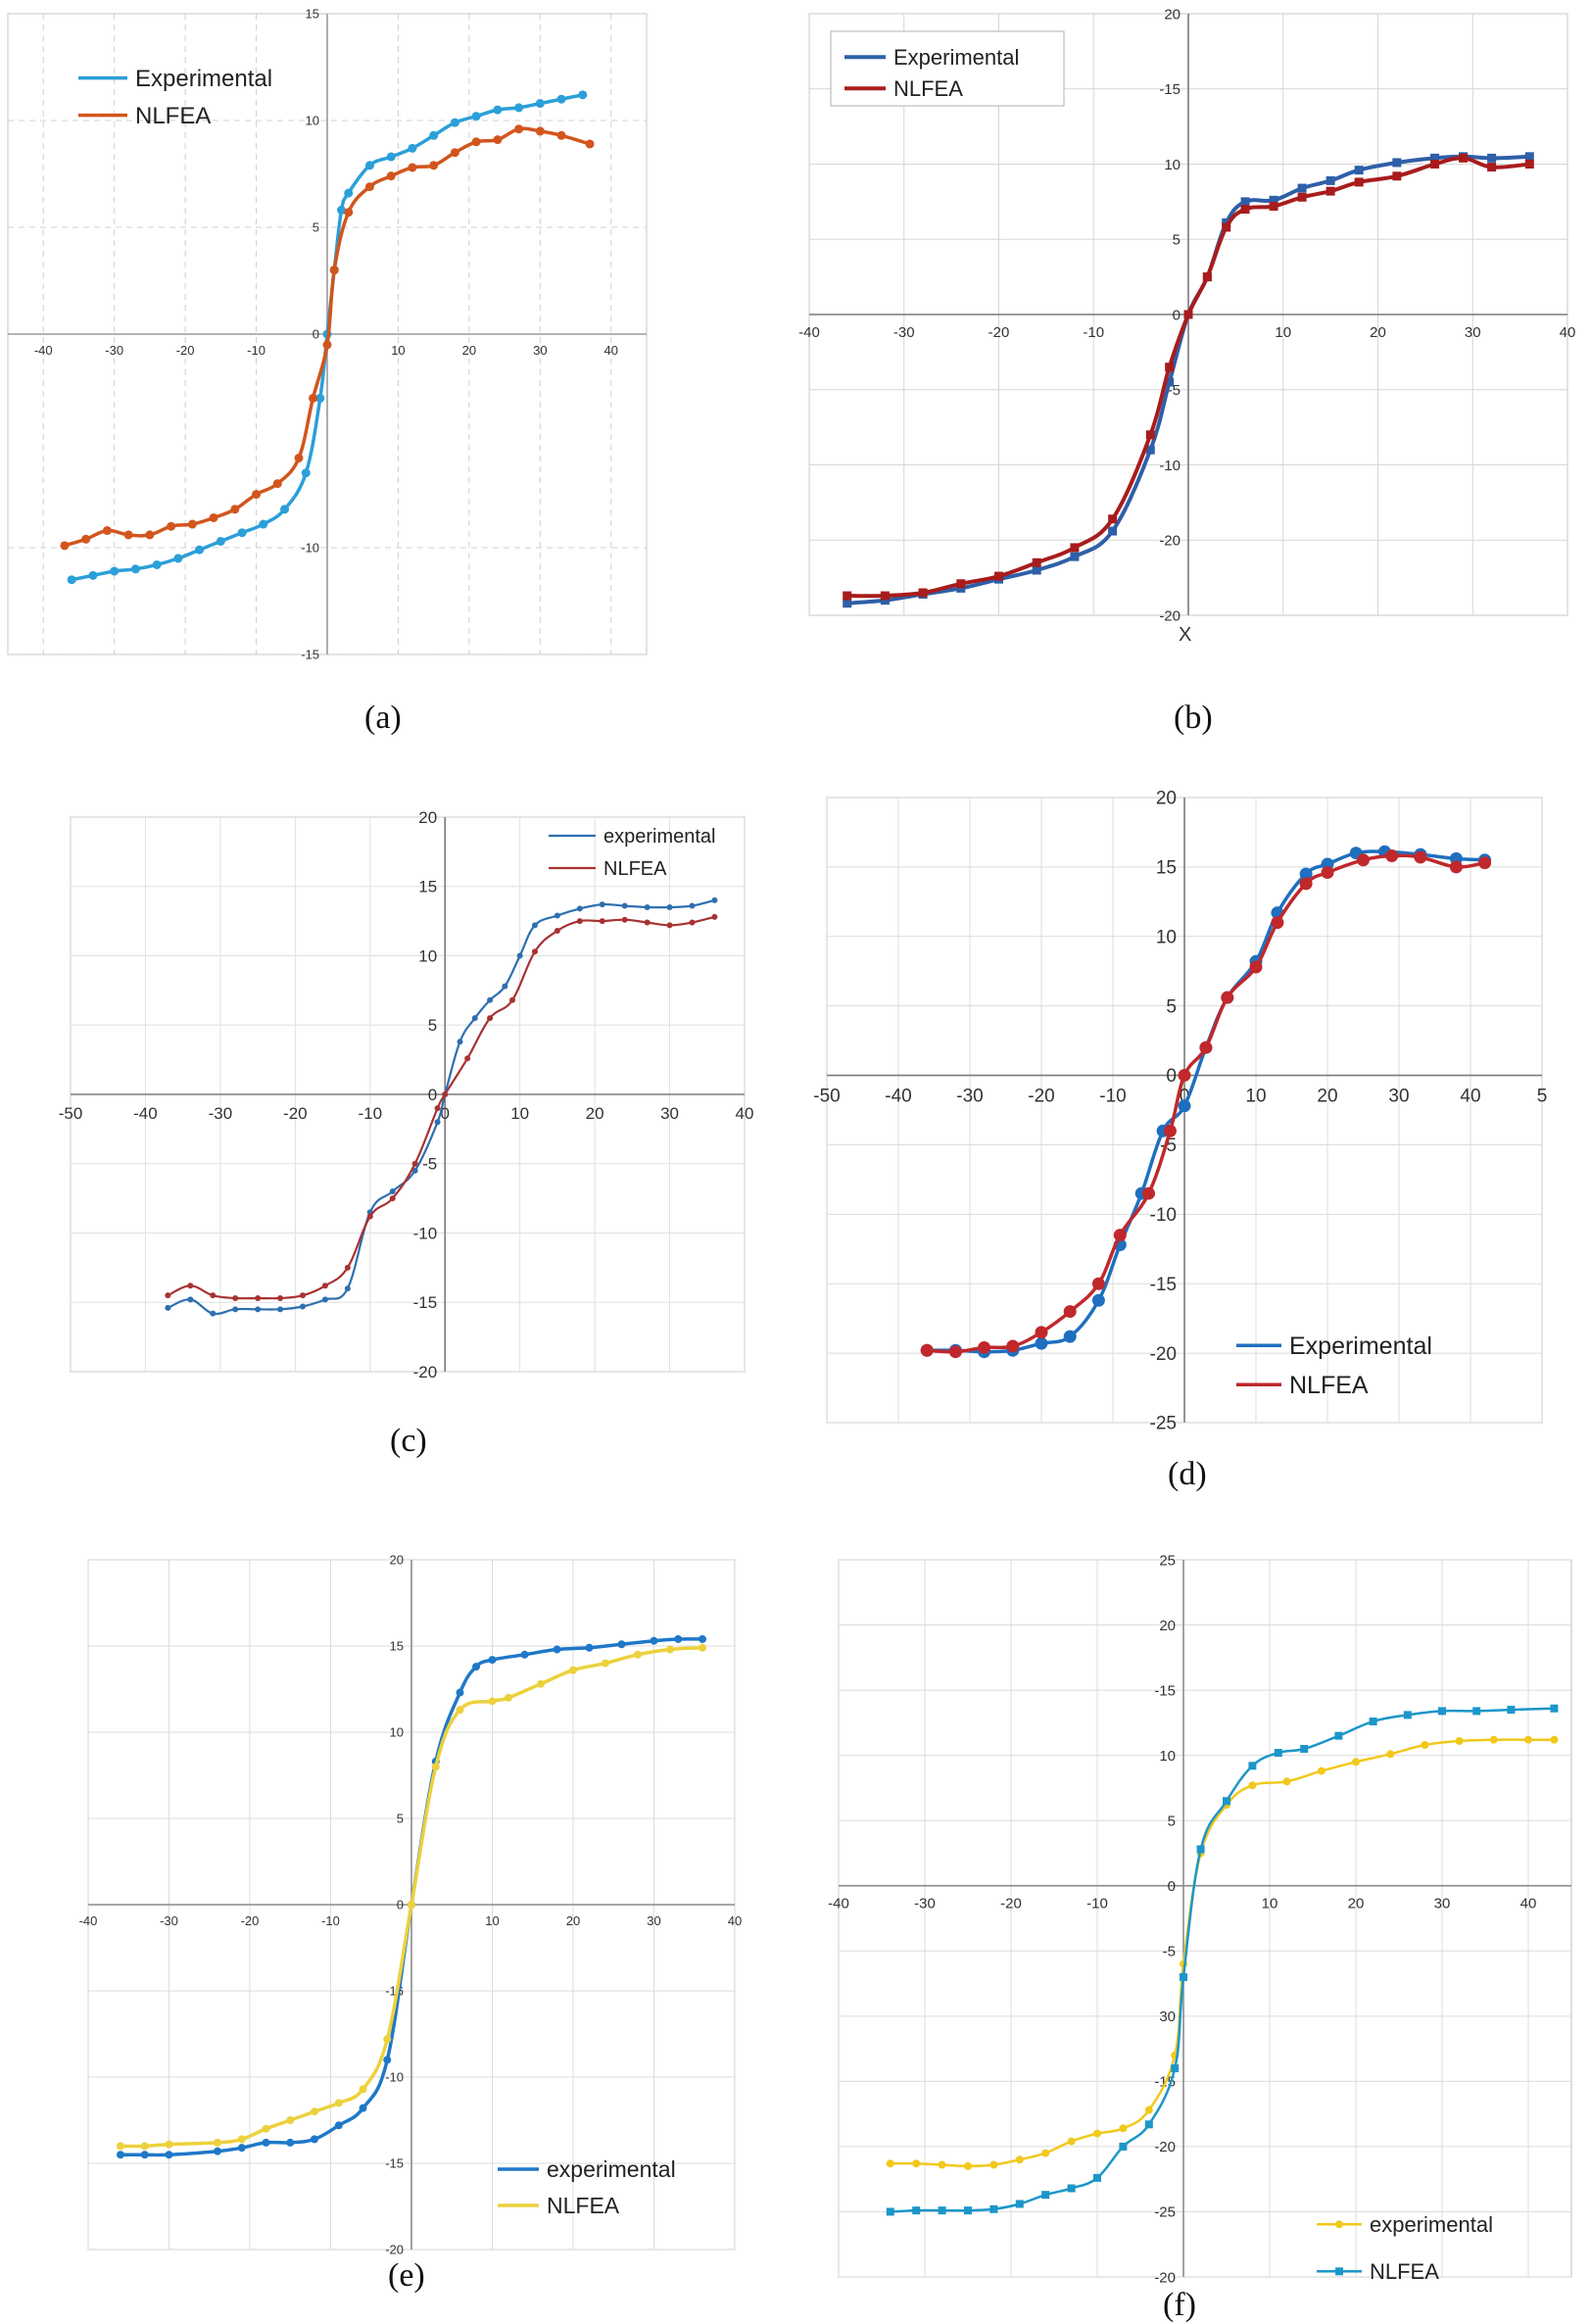 This screenshot has width=1591, height=2324. What do you see at coordinates (316, 334) in the screenshot?
I see `y-tick-label: 0` at bounding box center [316, 334].